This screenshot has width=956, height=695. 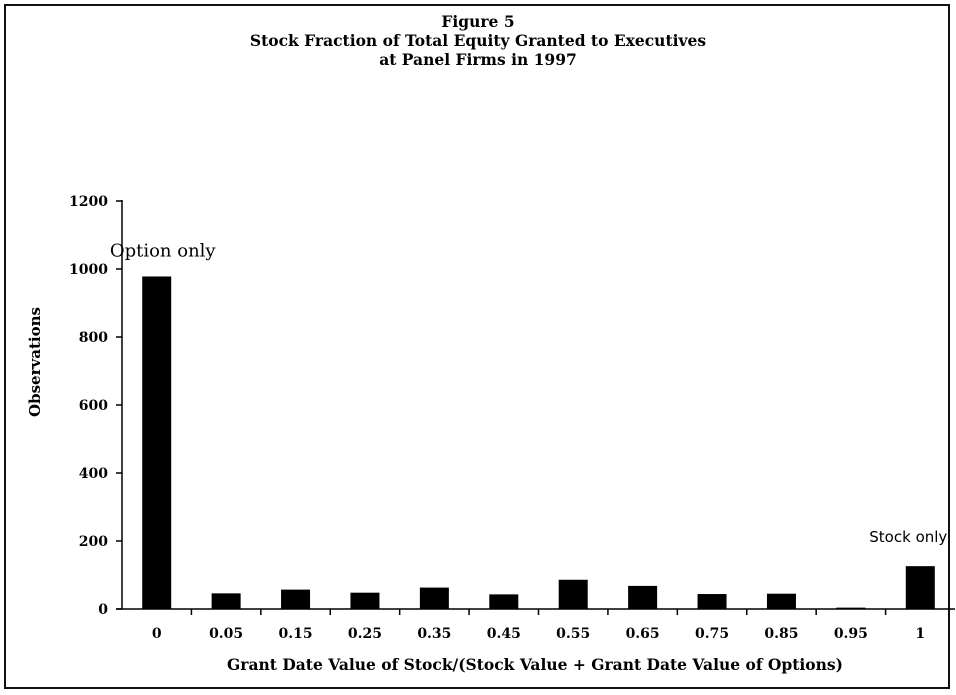 I want to click on x-tick-label: 1, so click(x=920, y=634).